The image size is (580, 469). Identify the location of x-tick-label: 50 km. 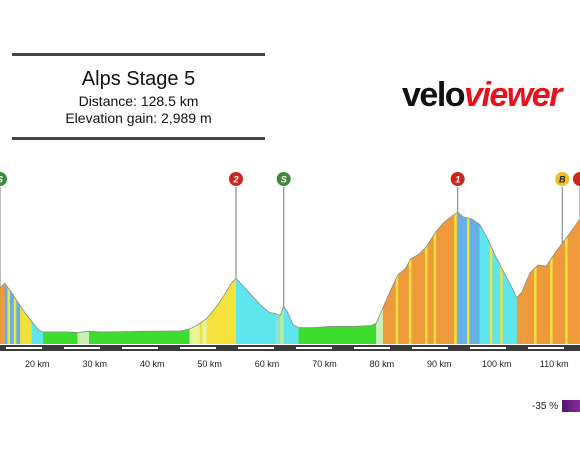
(209, 364).